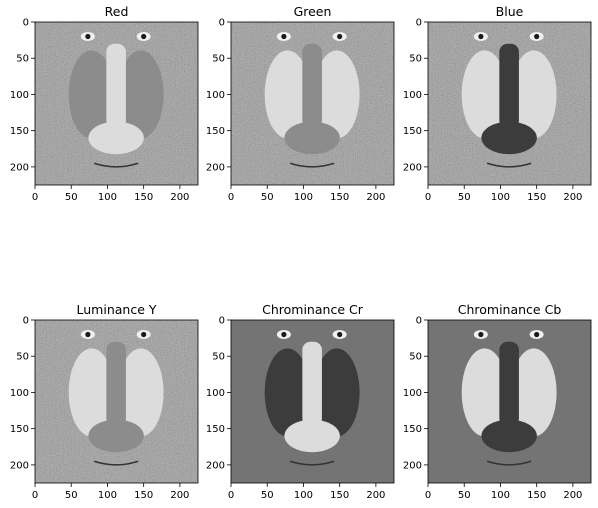 This screenshot has width=598, height=508. I want to click on panel-title: Blue, so click(510, 11).